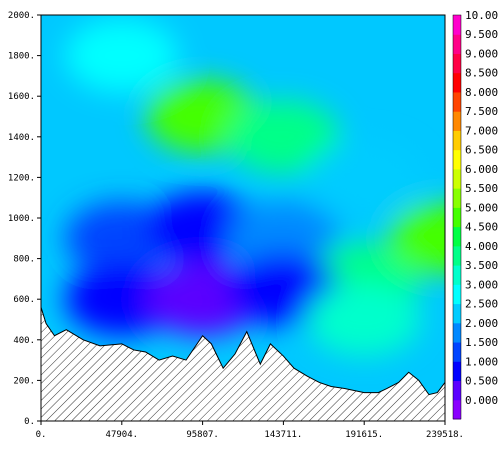 The image size is (501, 450). I want to click on colorbar-label: 1.000, so click(481, 361).